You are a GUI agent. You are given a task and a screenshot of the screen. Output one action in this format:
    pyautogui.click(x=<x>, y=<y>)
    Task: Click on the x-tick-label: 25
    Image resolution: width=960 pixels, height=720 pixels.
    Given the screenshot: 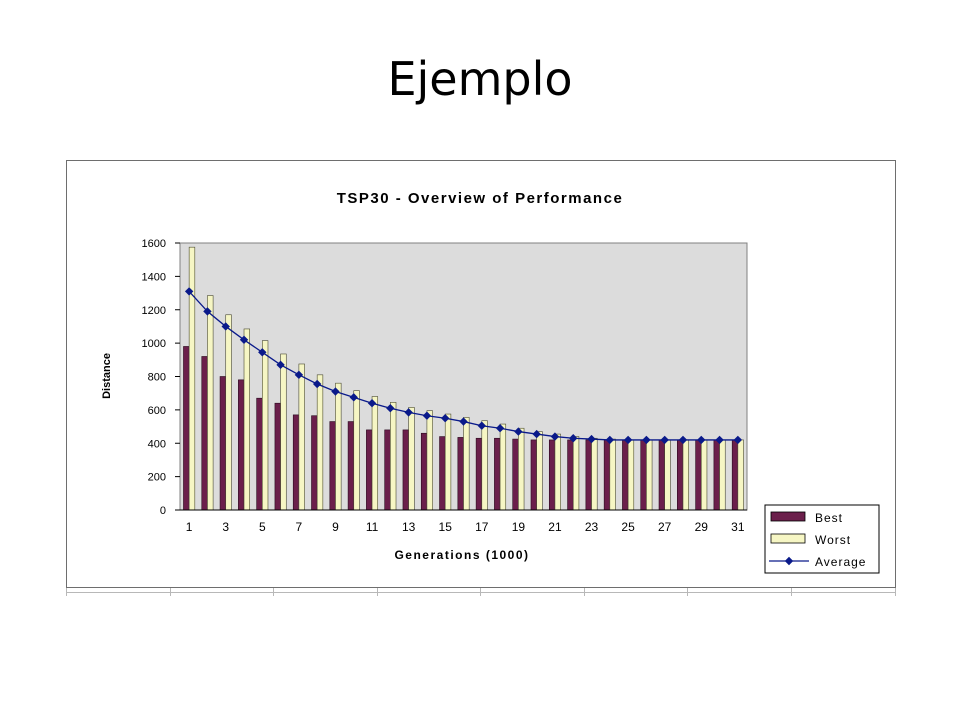 What is the action you would take?
    pyautogui.click(x=628, y=527)
    